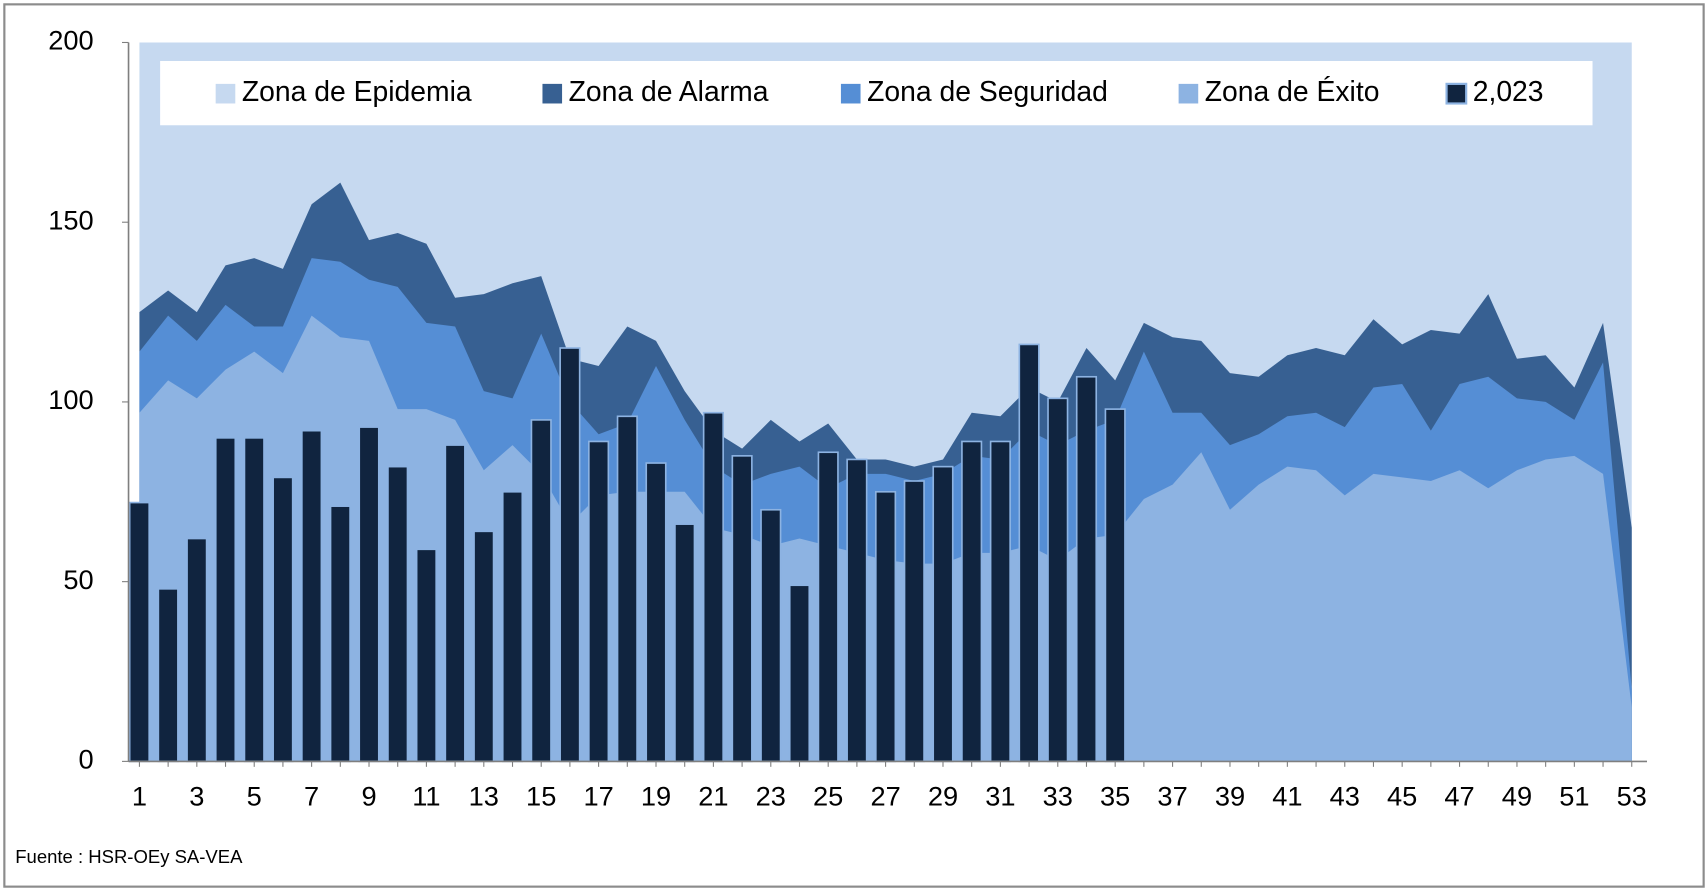 This screenshot has height=891, width=1708. I want to click on y-tick-label: 100, so click(70, 399).